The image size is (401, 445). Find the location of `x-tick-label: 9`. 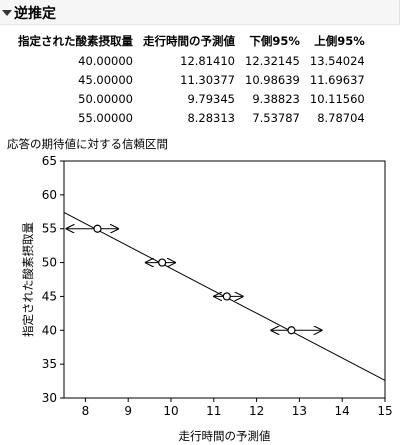

x-tick-label: 9 is located at coordinates (128, 411).